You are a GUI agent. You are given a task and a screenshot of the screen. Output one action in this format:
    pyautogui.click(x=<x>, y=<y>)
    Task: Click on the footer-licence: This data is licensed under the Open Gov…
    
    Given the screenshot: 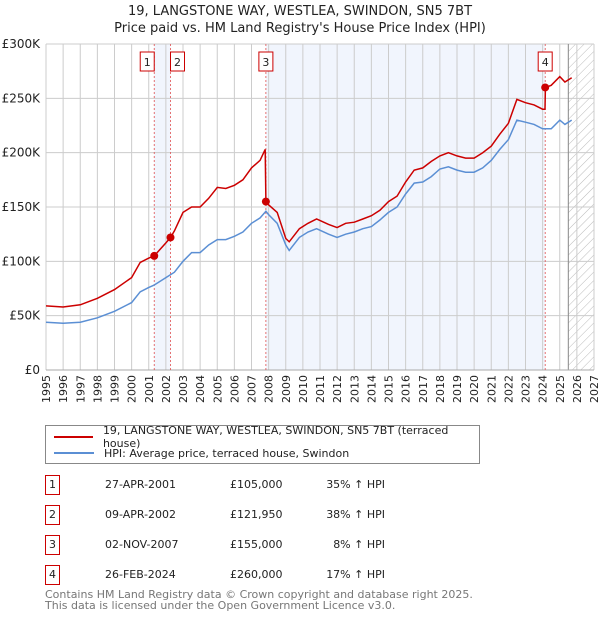 What is the action you would take?
    pyautogui.click(x=220, y=605)
    